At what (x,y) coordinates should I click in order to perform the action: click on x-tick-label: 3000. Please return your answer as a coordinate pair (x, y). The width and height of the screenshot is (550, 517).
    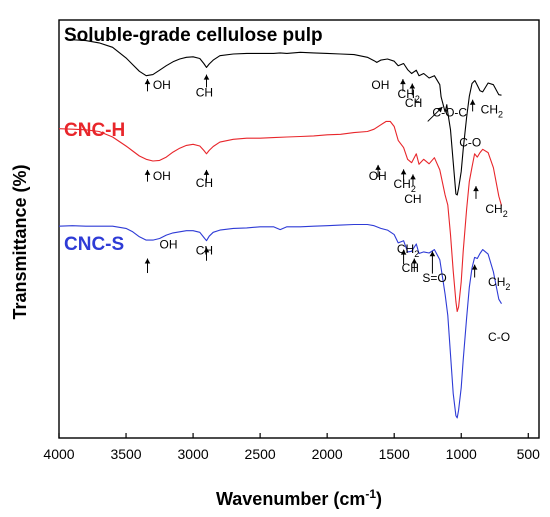
    Looking at the image, I should click on (193, 454).